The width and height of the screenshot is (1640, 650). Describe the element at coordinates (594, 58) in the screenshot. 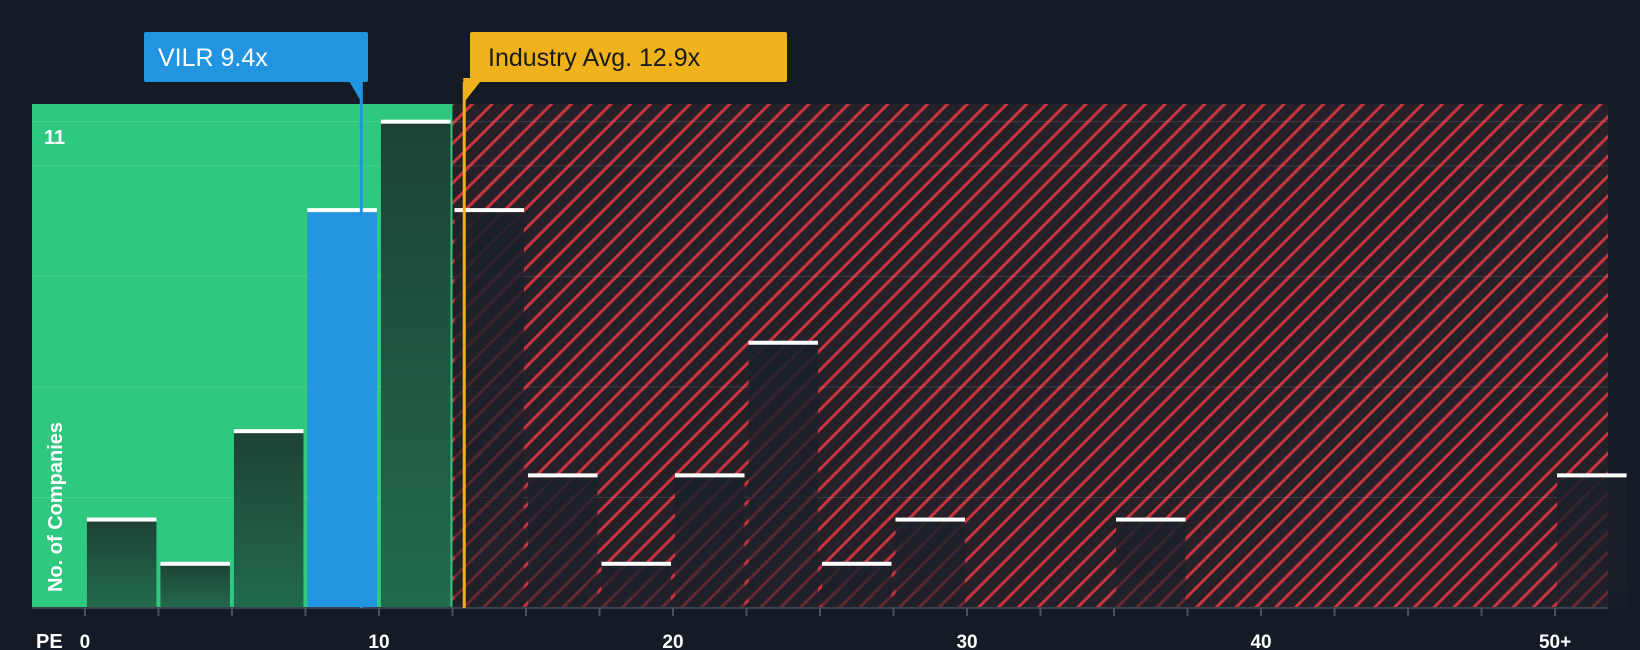

I see `industry-avg-label: Industry Avg. 12.9x` at that location.